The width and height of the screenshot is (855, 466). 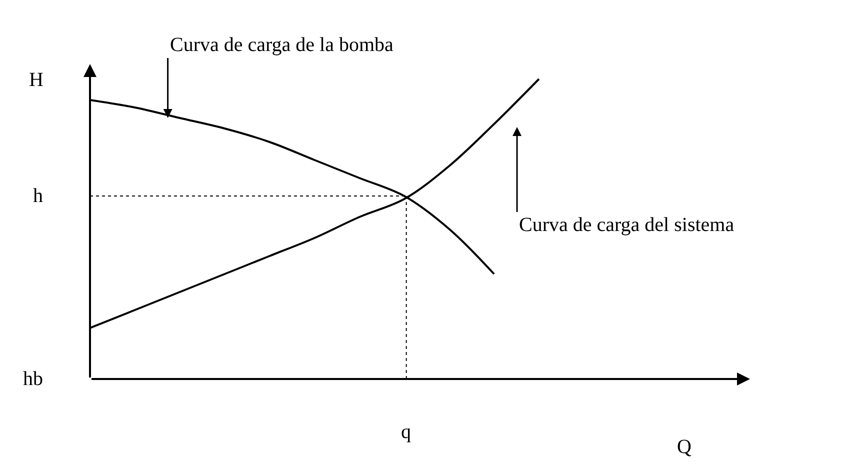 I want to click on y-axis-title: H, so click(x=36, y=80).